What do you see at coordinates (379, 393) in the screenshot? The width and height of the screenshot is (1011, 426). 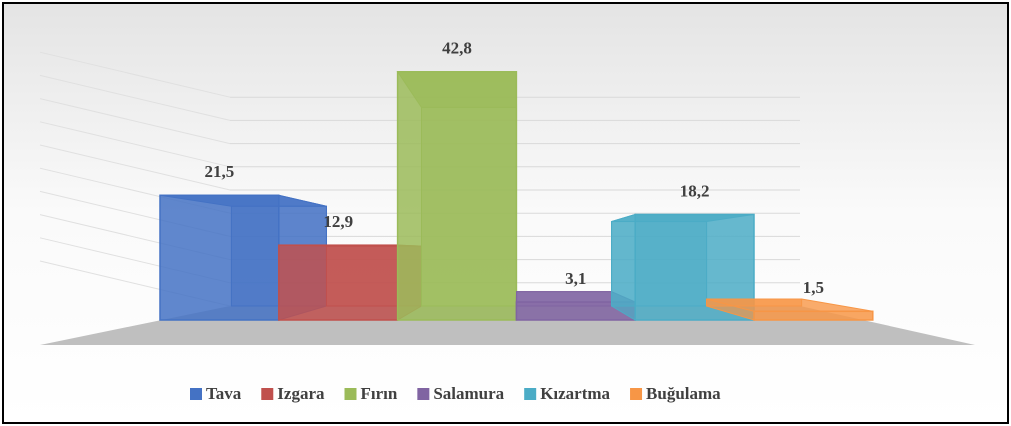 I see `legend-label: Fırın` at bounding box center [379, 393].